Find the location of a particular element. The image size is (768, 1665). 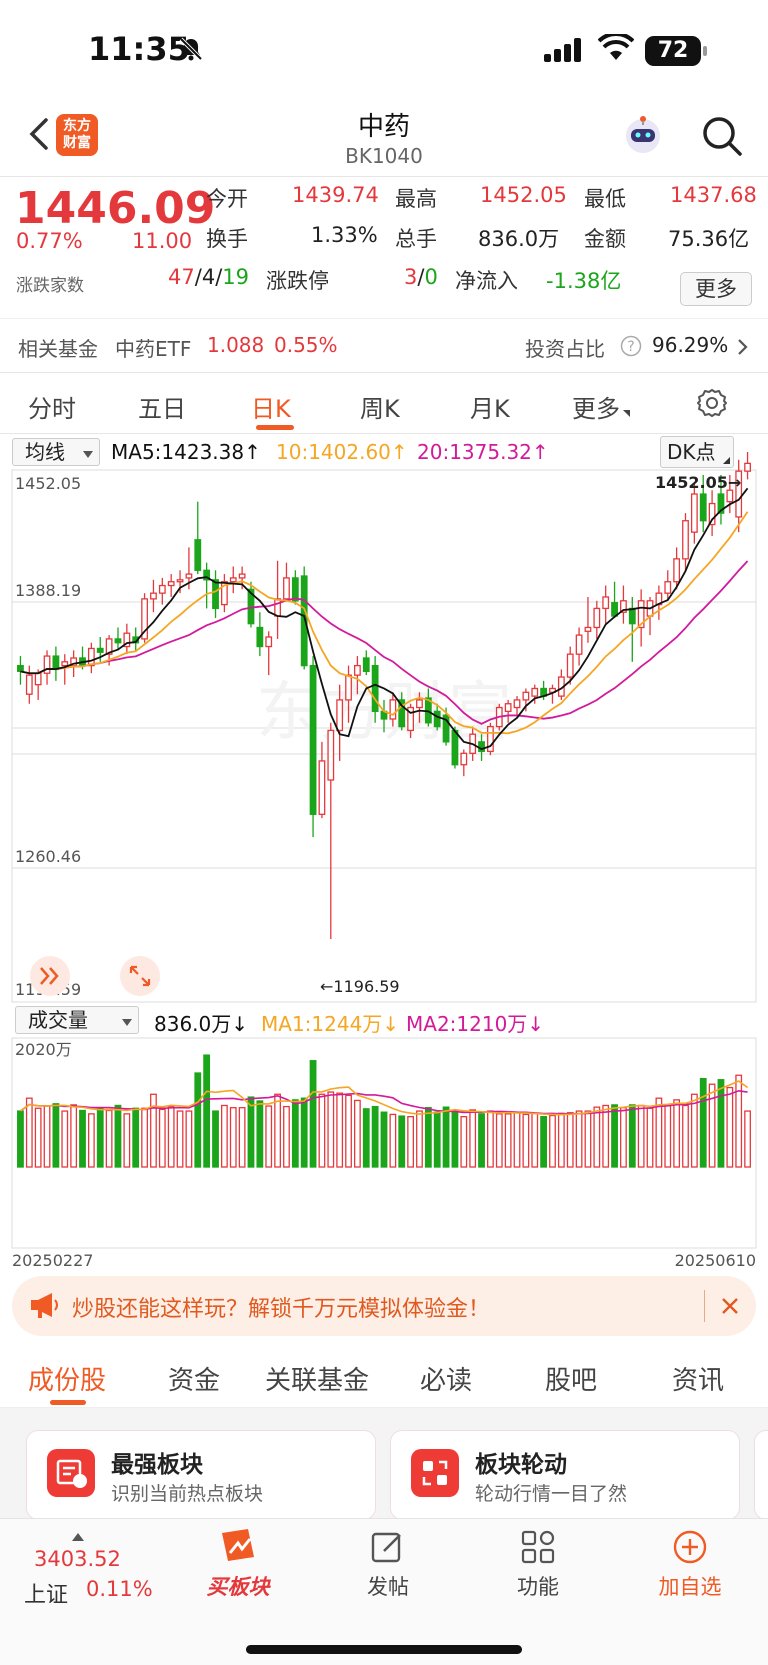

page-title: 中药 is located at coordinates (383, 127).